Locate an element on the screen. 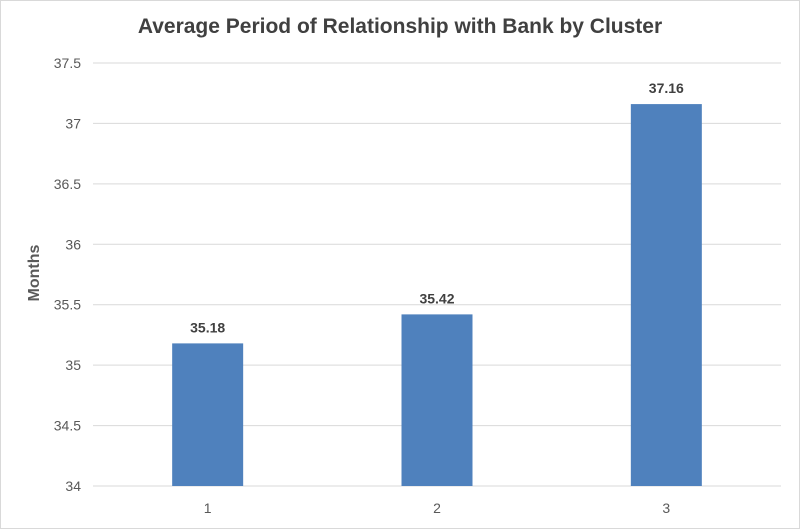 The image size is (800, 529). x-tick-label: 1 is located at coordinates (208, 508).